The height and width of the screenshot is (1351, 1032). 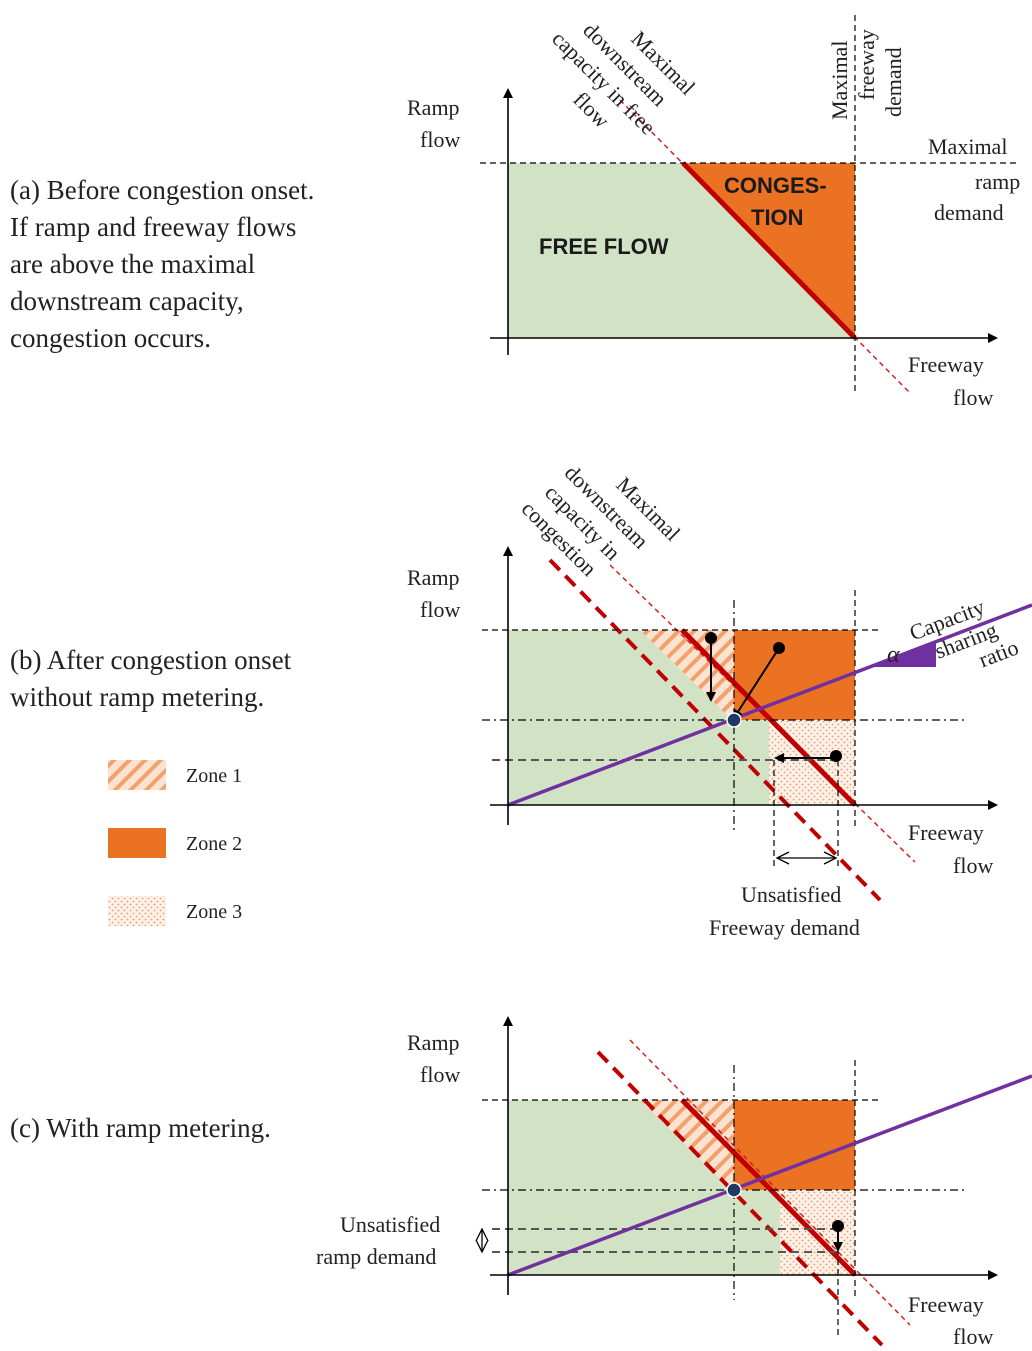 I want to click on freeway-demand-label-line-1: Maximal, so click(x=839, y=80).